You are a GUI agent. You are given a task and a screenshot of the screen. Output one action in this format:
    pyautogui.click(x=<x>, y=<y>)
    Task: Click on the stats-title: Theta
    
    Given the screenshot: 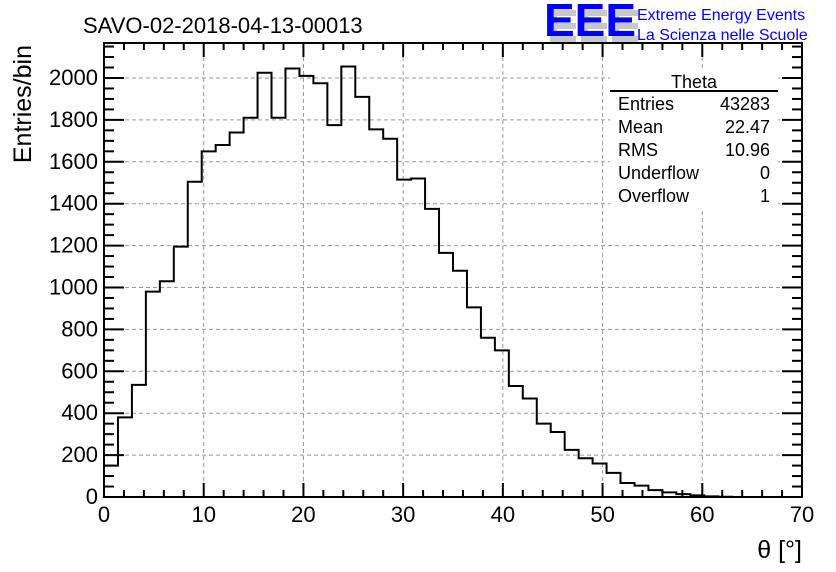 What is the action you would take?
    pyautogui.click(x=694, y=82)
    